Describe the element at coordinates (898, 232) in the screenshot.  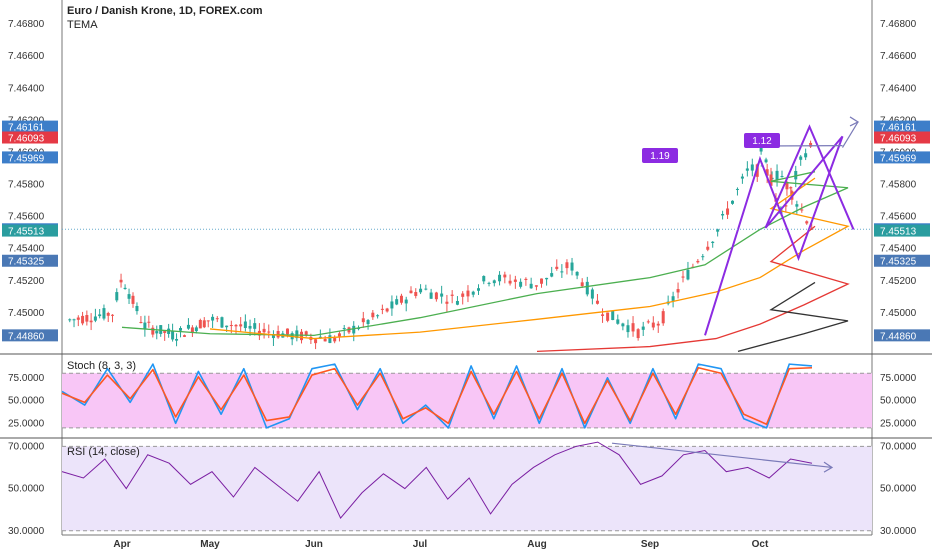
I see `price-tag-text-right: 7.45513` at that location.